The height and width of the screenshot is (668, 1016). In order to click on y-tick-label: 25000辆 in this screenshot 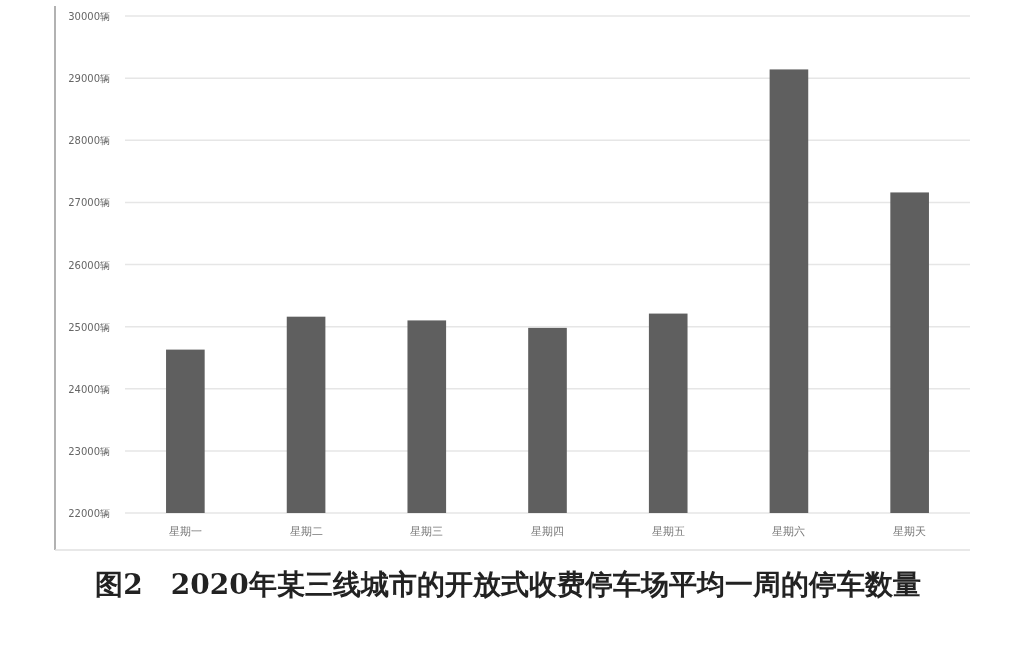, I will do `click(89, 327)`.